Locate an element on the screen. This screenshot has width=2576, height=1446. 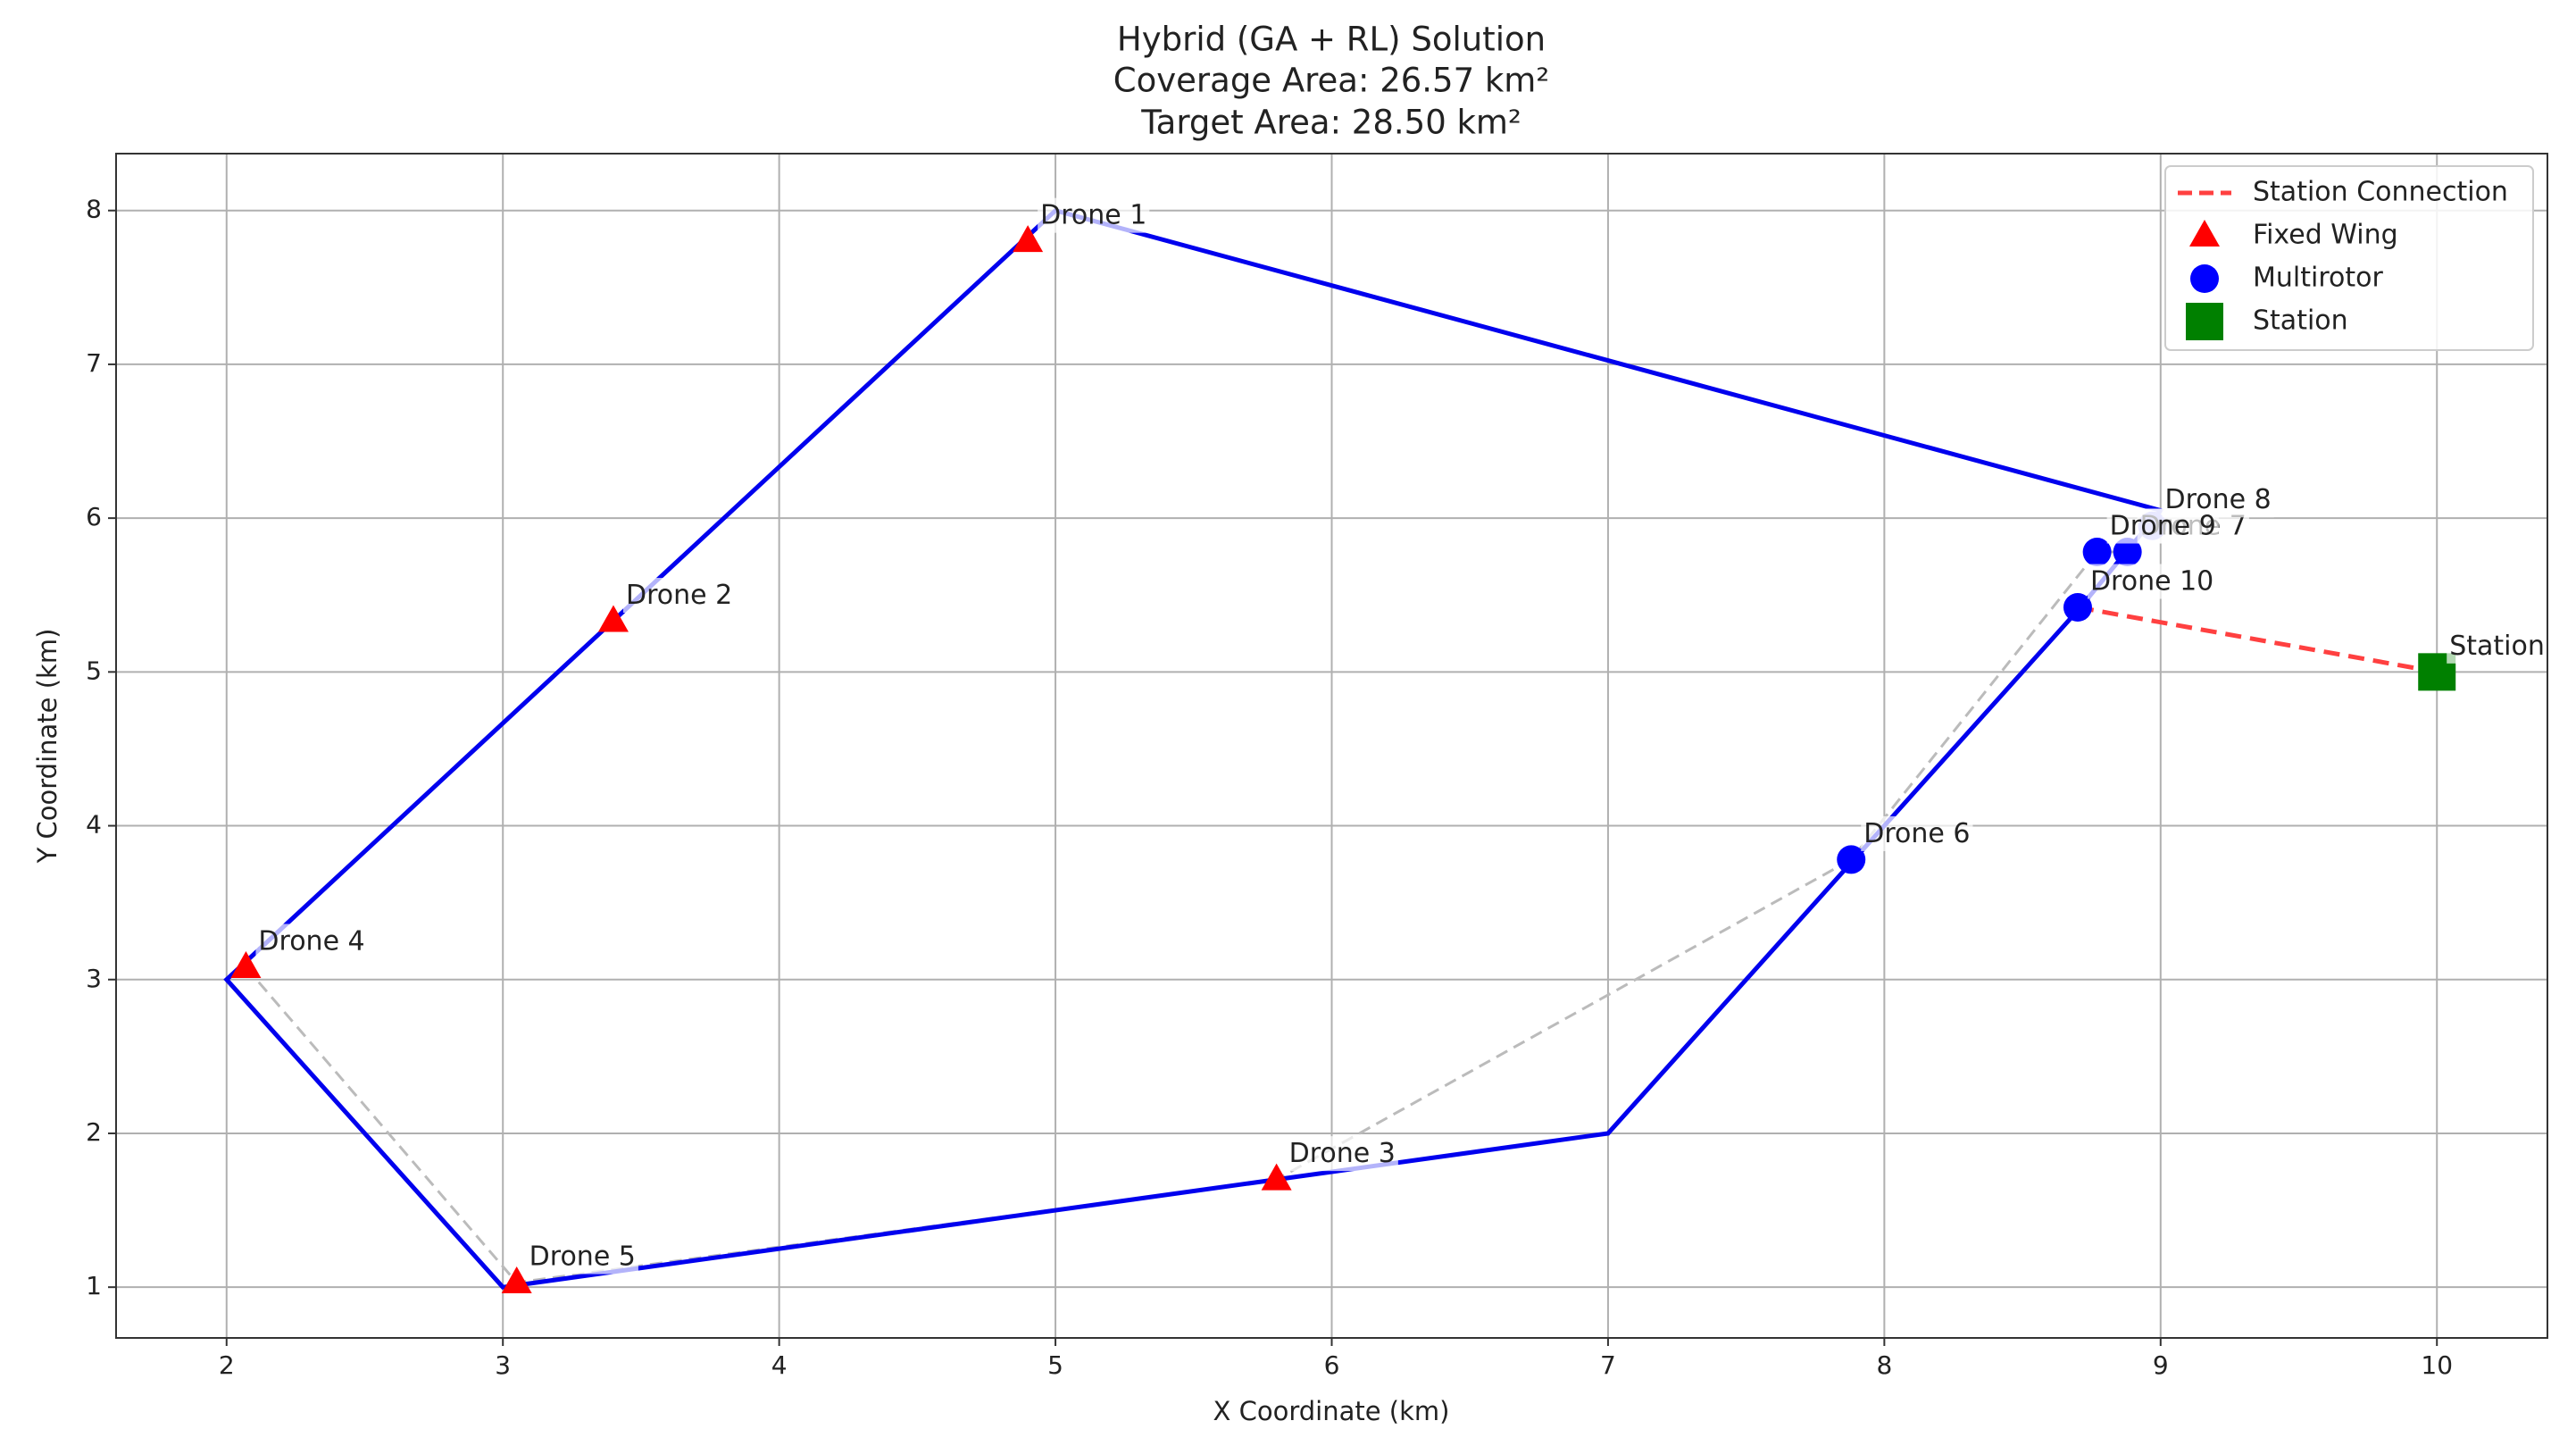
chart-title: Hybrid (GA + RL) Solution is located at coordinates (1331, 40).